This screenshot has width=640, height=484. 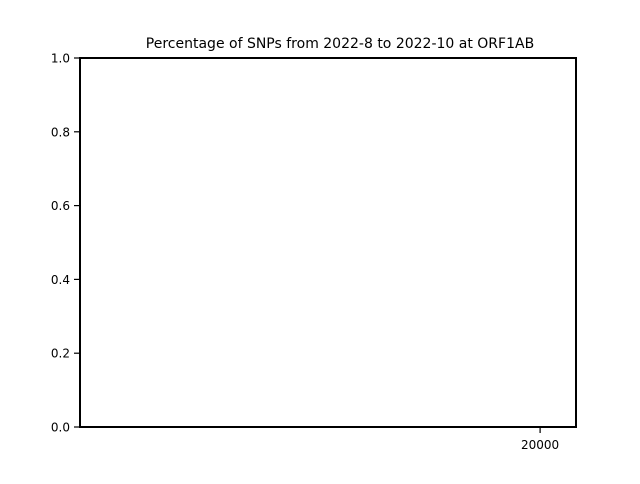 What do you see at coordinates (60, 428) in the screenshot?
I see `y-tick-label: 0.0` at bounding box center [60, 428].